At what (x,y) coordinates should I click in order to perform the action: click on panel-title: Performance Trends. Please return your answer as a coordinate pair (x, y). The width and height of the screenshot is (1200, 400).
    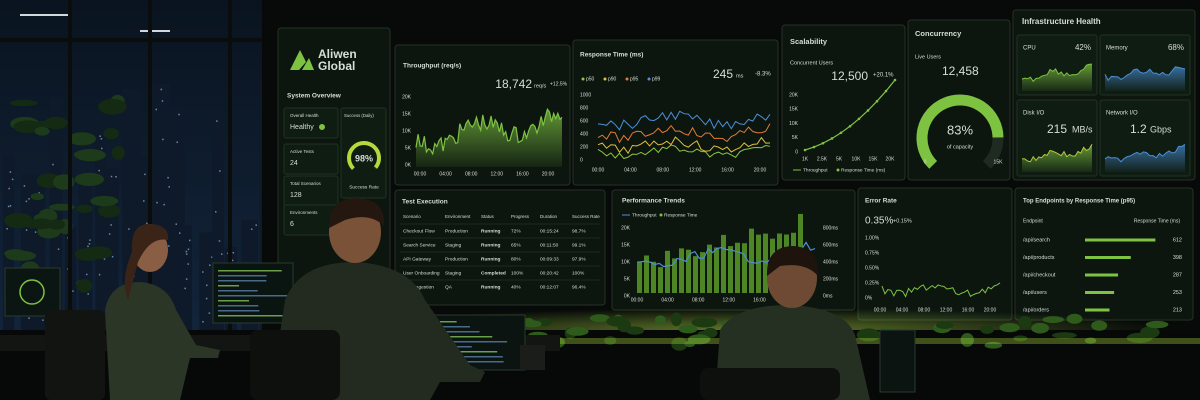
    Looking at the image, I should click on (653, 201).